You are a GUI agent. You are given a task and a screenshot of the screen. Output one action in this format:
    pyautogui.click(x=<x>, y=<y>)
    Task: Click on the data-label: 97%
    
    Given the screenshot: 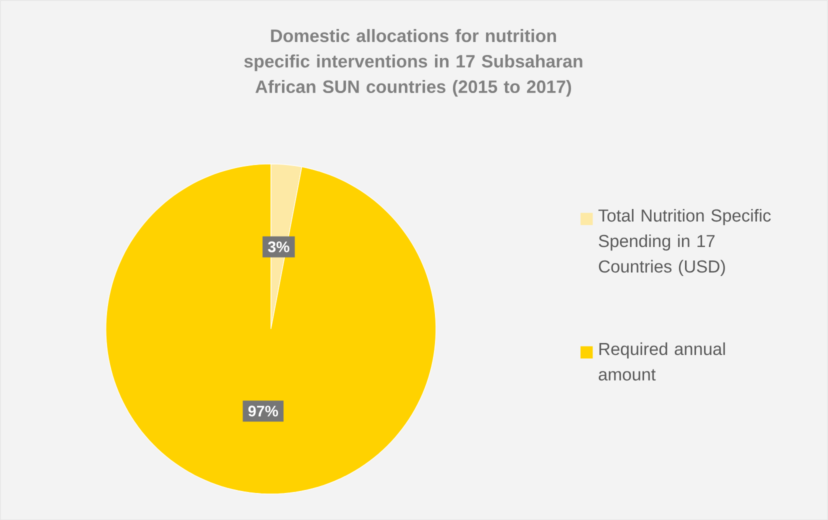 What is the action you would take?
    pyautogui.click(x=263, y=410)
    